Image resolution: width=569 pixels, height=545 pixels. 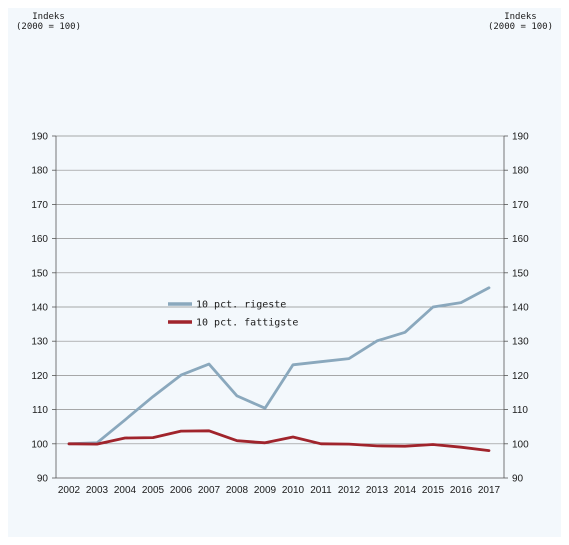 What do you see at coordinates (69, 490) in the screenshot?
I see `x-tick-label: 2002` at bounding box center [69, 490].